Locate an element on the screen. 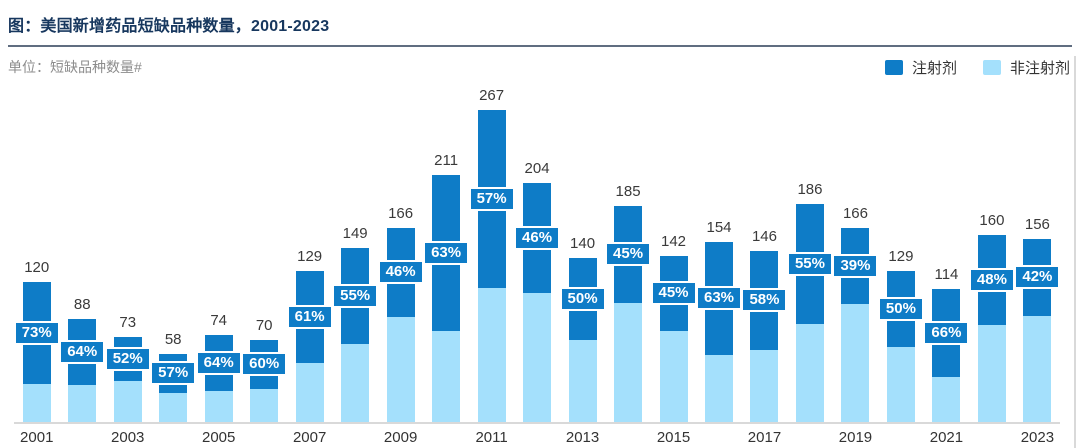 This screenshot has height=448, width=1080. x-axis-tick-label: 2007 is located at coordinates (309, 437).